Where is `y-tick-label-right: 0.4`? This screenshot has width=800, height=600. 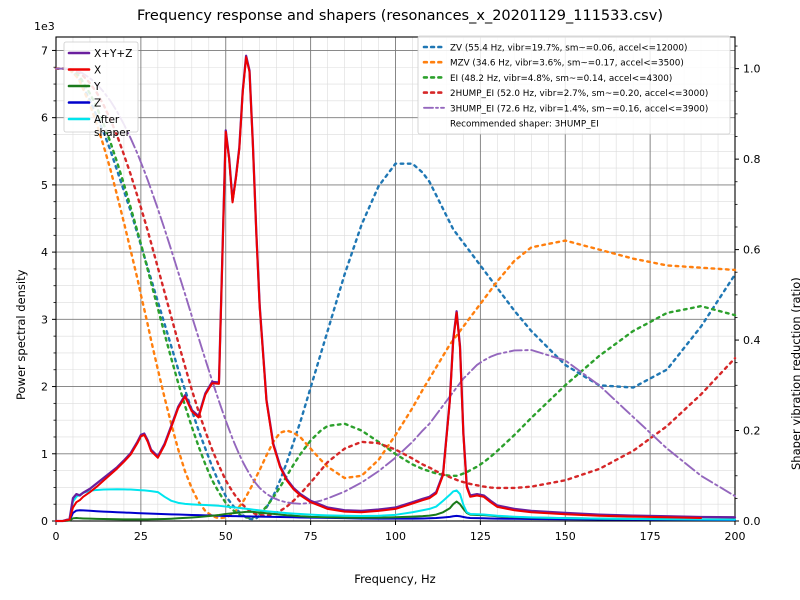
y-tick-label-right: 0.4 is located at coordinates (752, 340).